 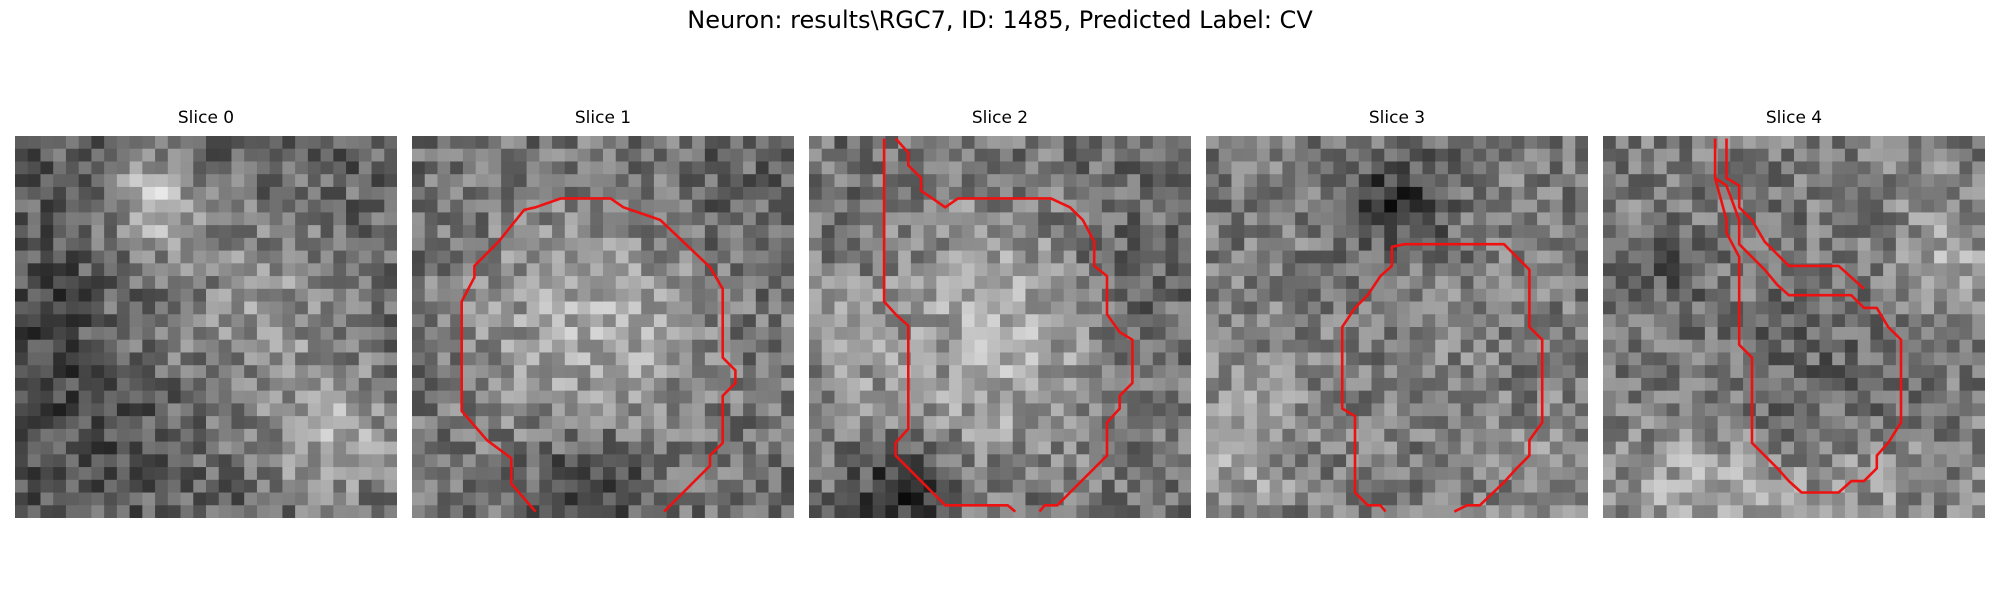 What do you see at coordinates (1794, 118) in the screenshot?
I see `slice-title: Slice 4` at bounding box center [1794, 118].